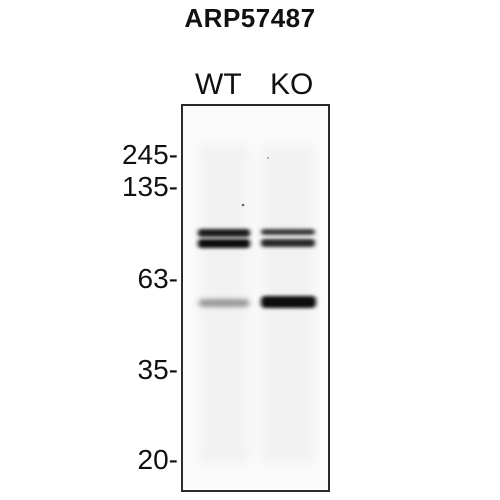 Image resolution: width=500 pixels, height=500 pixels. I want to click on figure-title: ARP57487, so click(250, 18).